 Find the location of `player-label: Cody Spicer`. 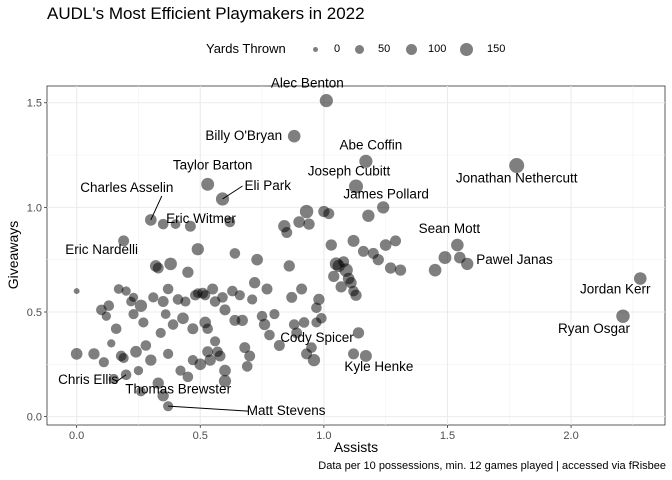

player-label: Cody Spicer is located at coordinates (317, 337).